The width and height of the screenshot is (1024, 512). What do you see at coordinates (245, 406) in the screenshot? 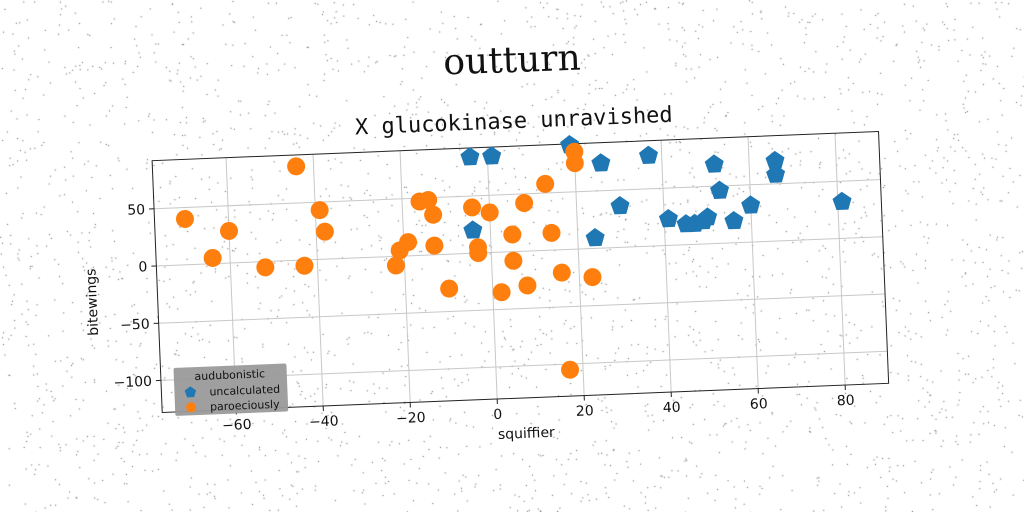
I see `legend-label-paroeciously: paroeciously` at bounding box center [245, 406].